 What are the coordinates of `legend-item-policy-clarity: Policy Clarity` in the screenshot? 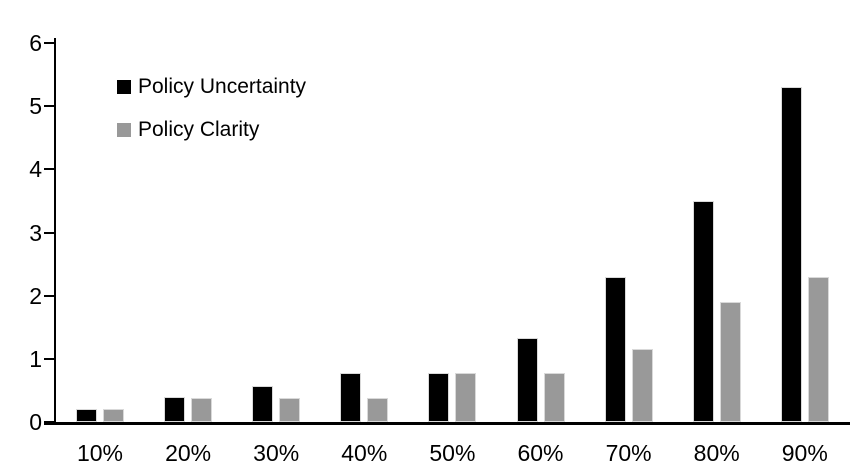 It's located at (211, 129).